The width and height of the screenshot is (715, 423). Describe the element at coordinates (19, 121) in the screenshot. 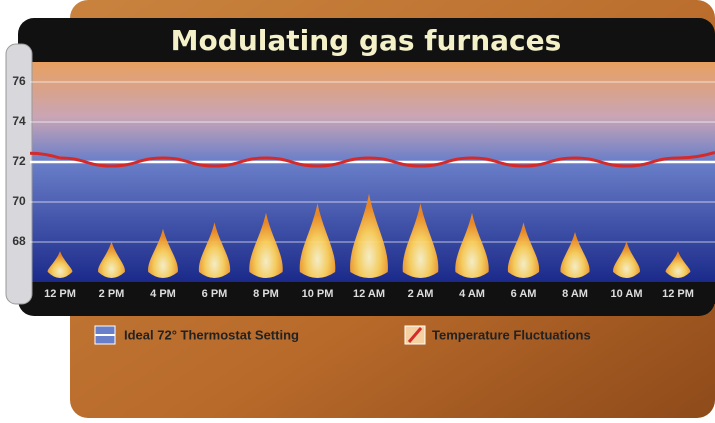

I see `y-tick-label: 74` at that location.